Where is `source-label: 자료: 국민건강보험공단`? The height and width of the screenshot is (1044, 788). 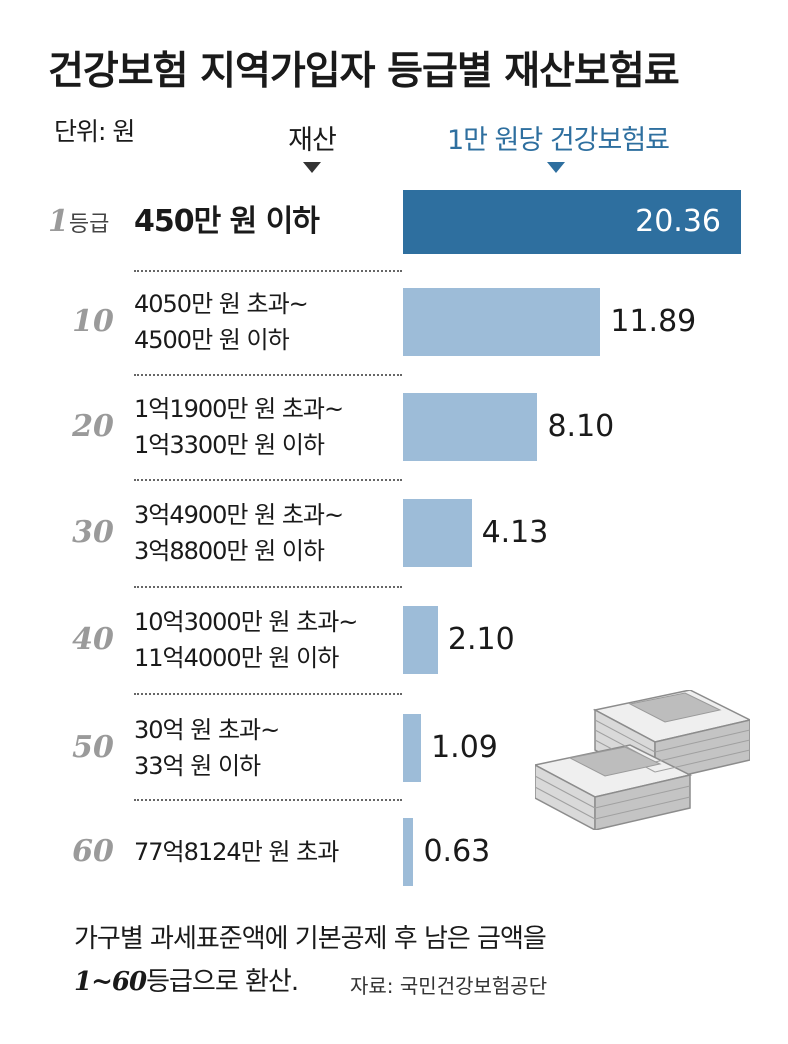
source-label: 자료: 국민건강보험공단 is located at coordinates (449, 986).